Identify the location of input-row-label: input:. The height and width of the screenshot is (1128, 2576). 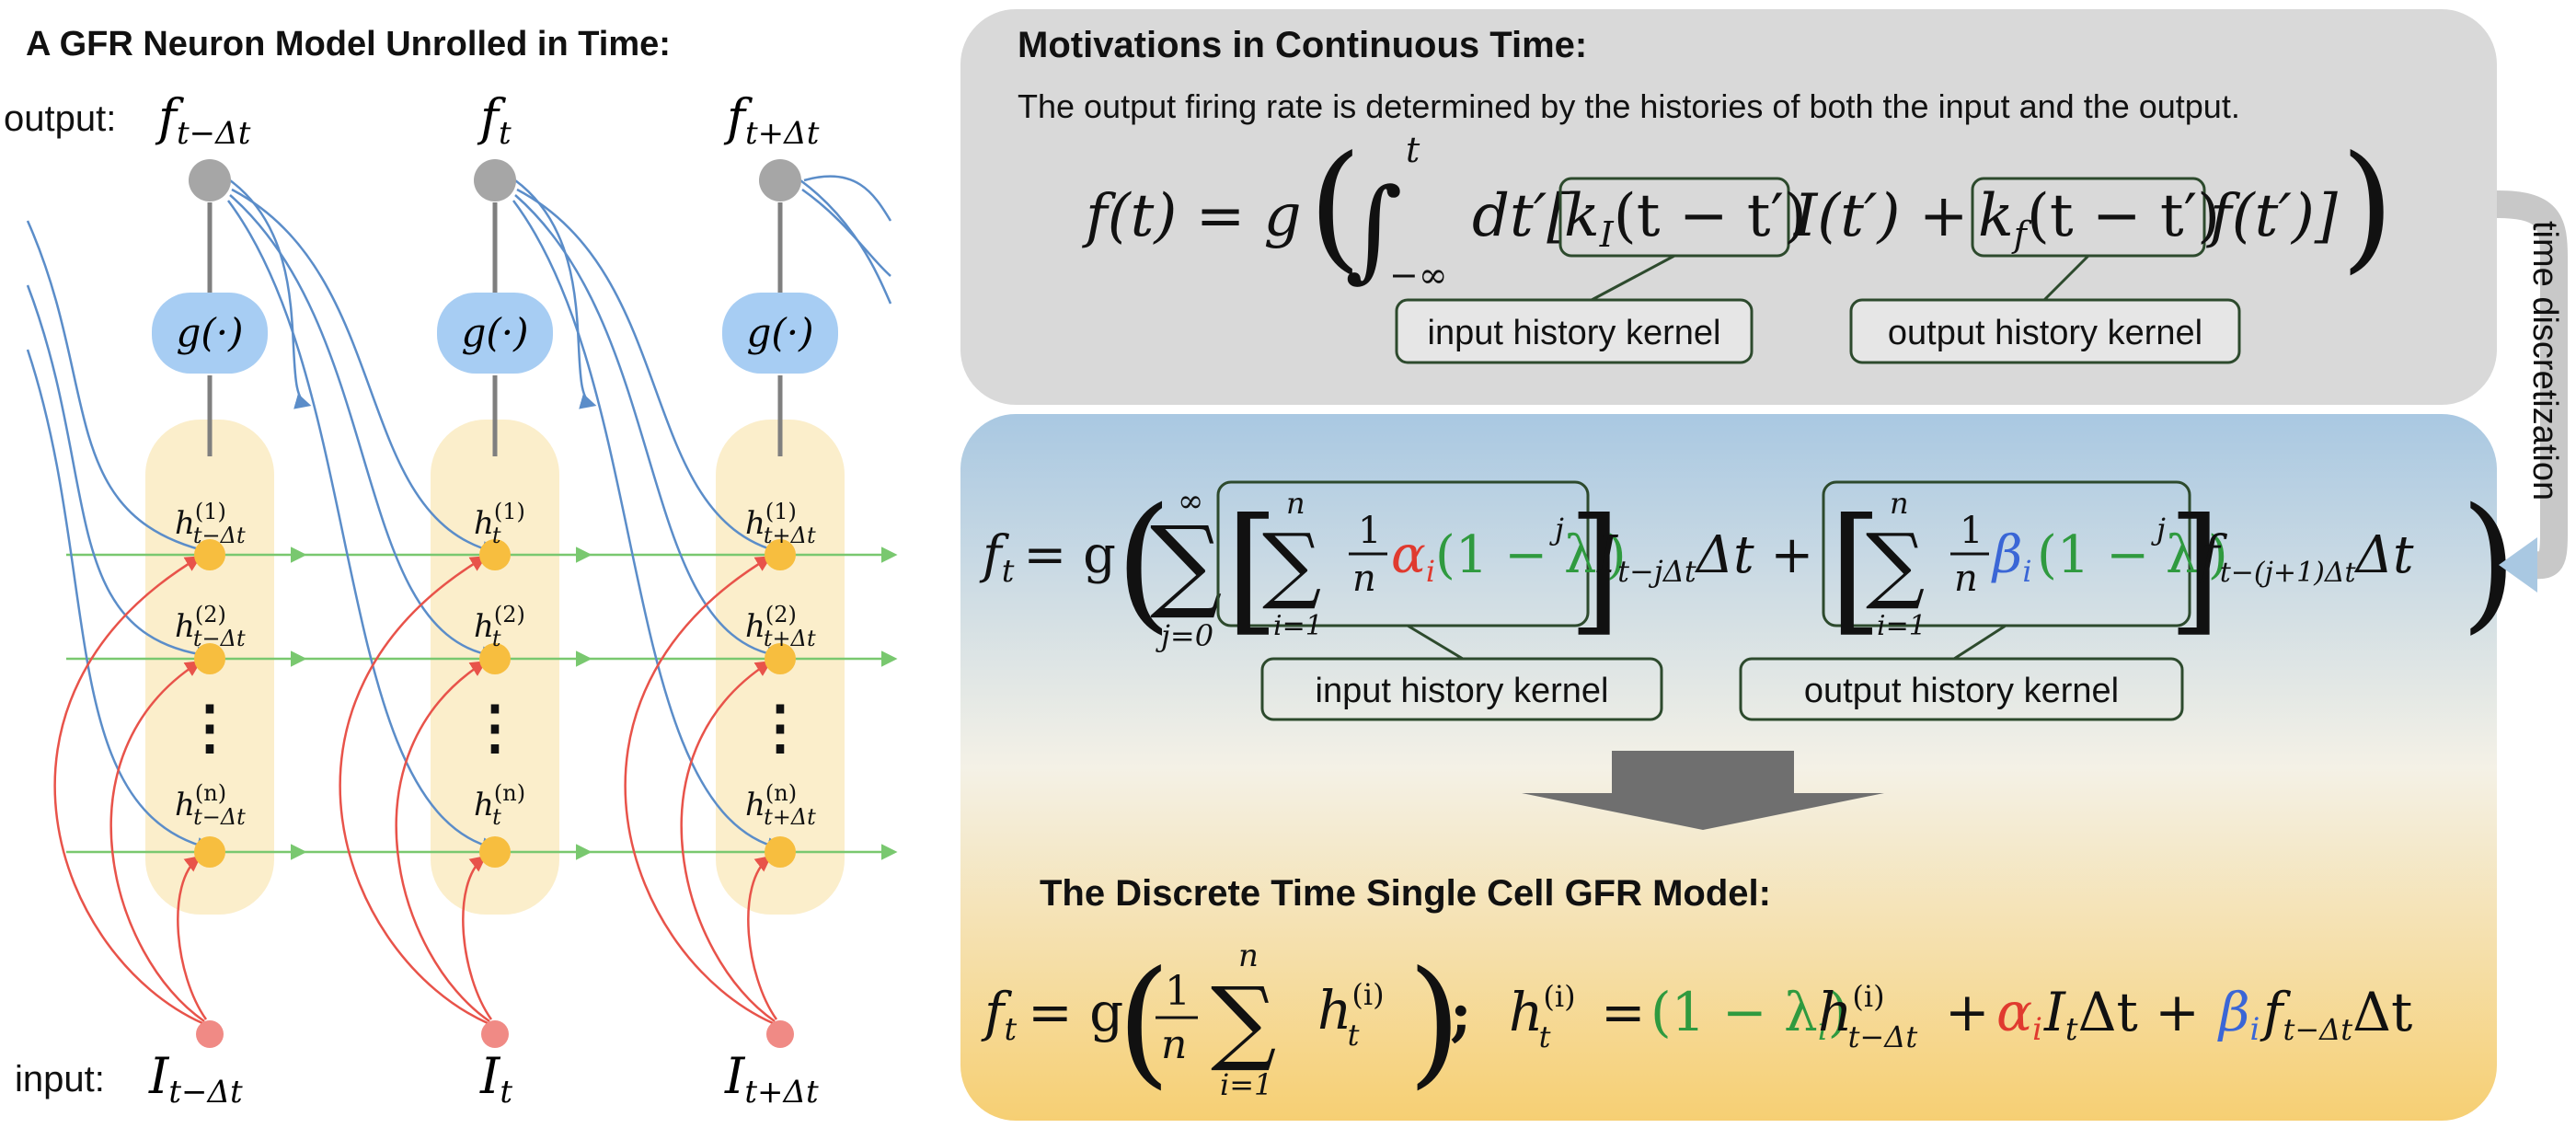
(60, 1079).